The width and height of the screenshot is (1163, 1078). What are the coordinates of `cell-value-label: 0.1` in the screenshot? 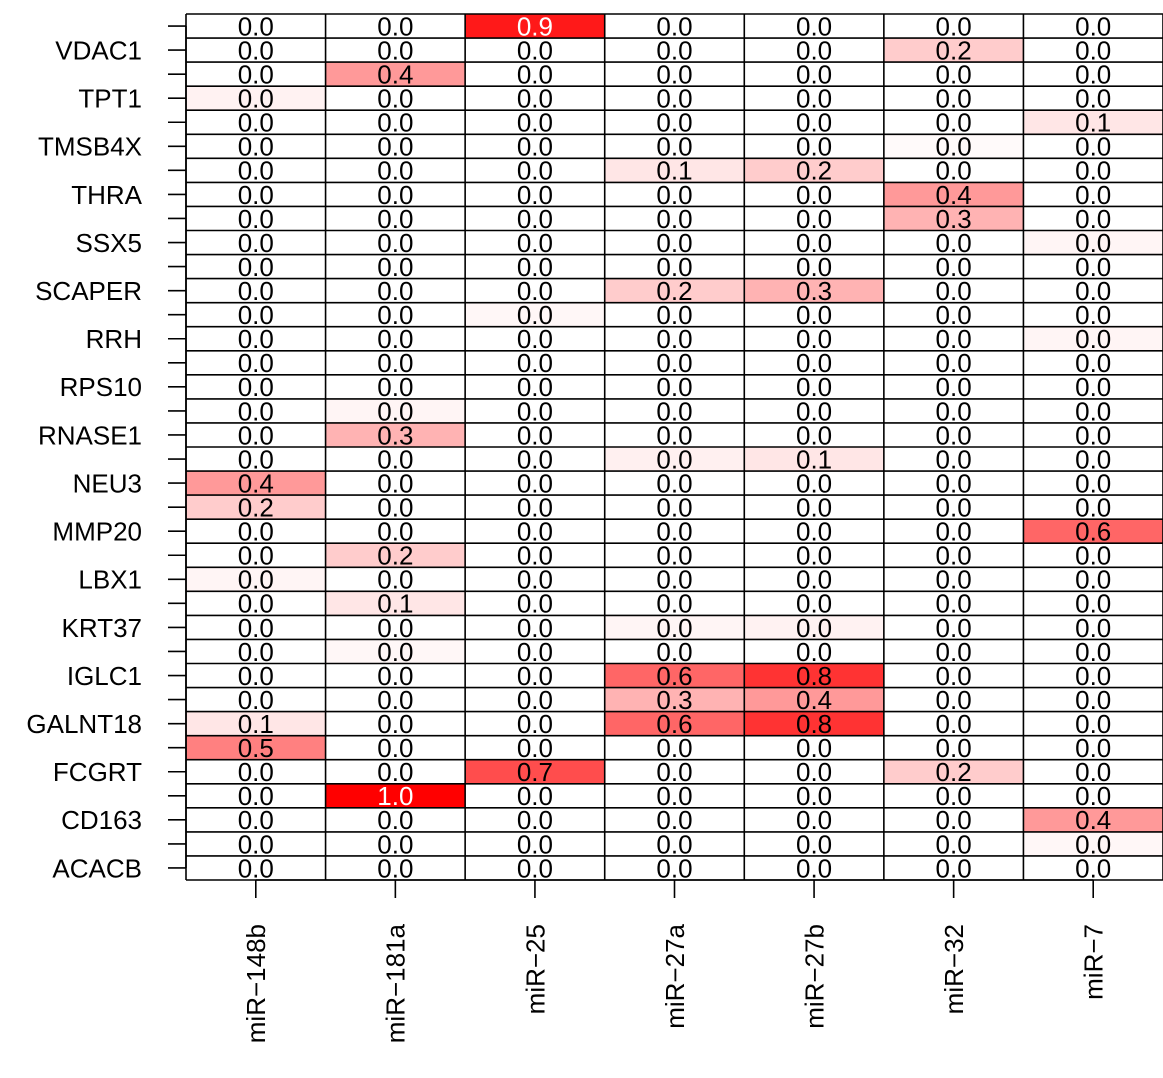 It's located at (674, 171).